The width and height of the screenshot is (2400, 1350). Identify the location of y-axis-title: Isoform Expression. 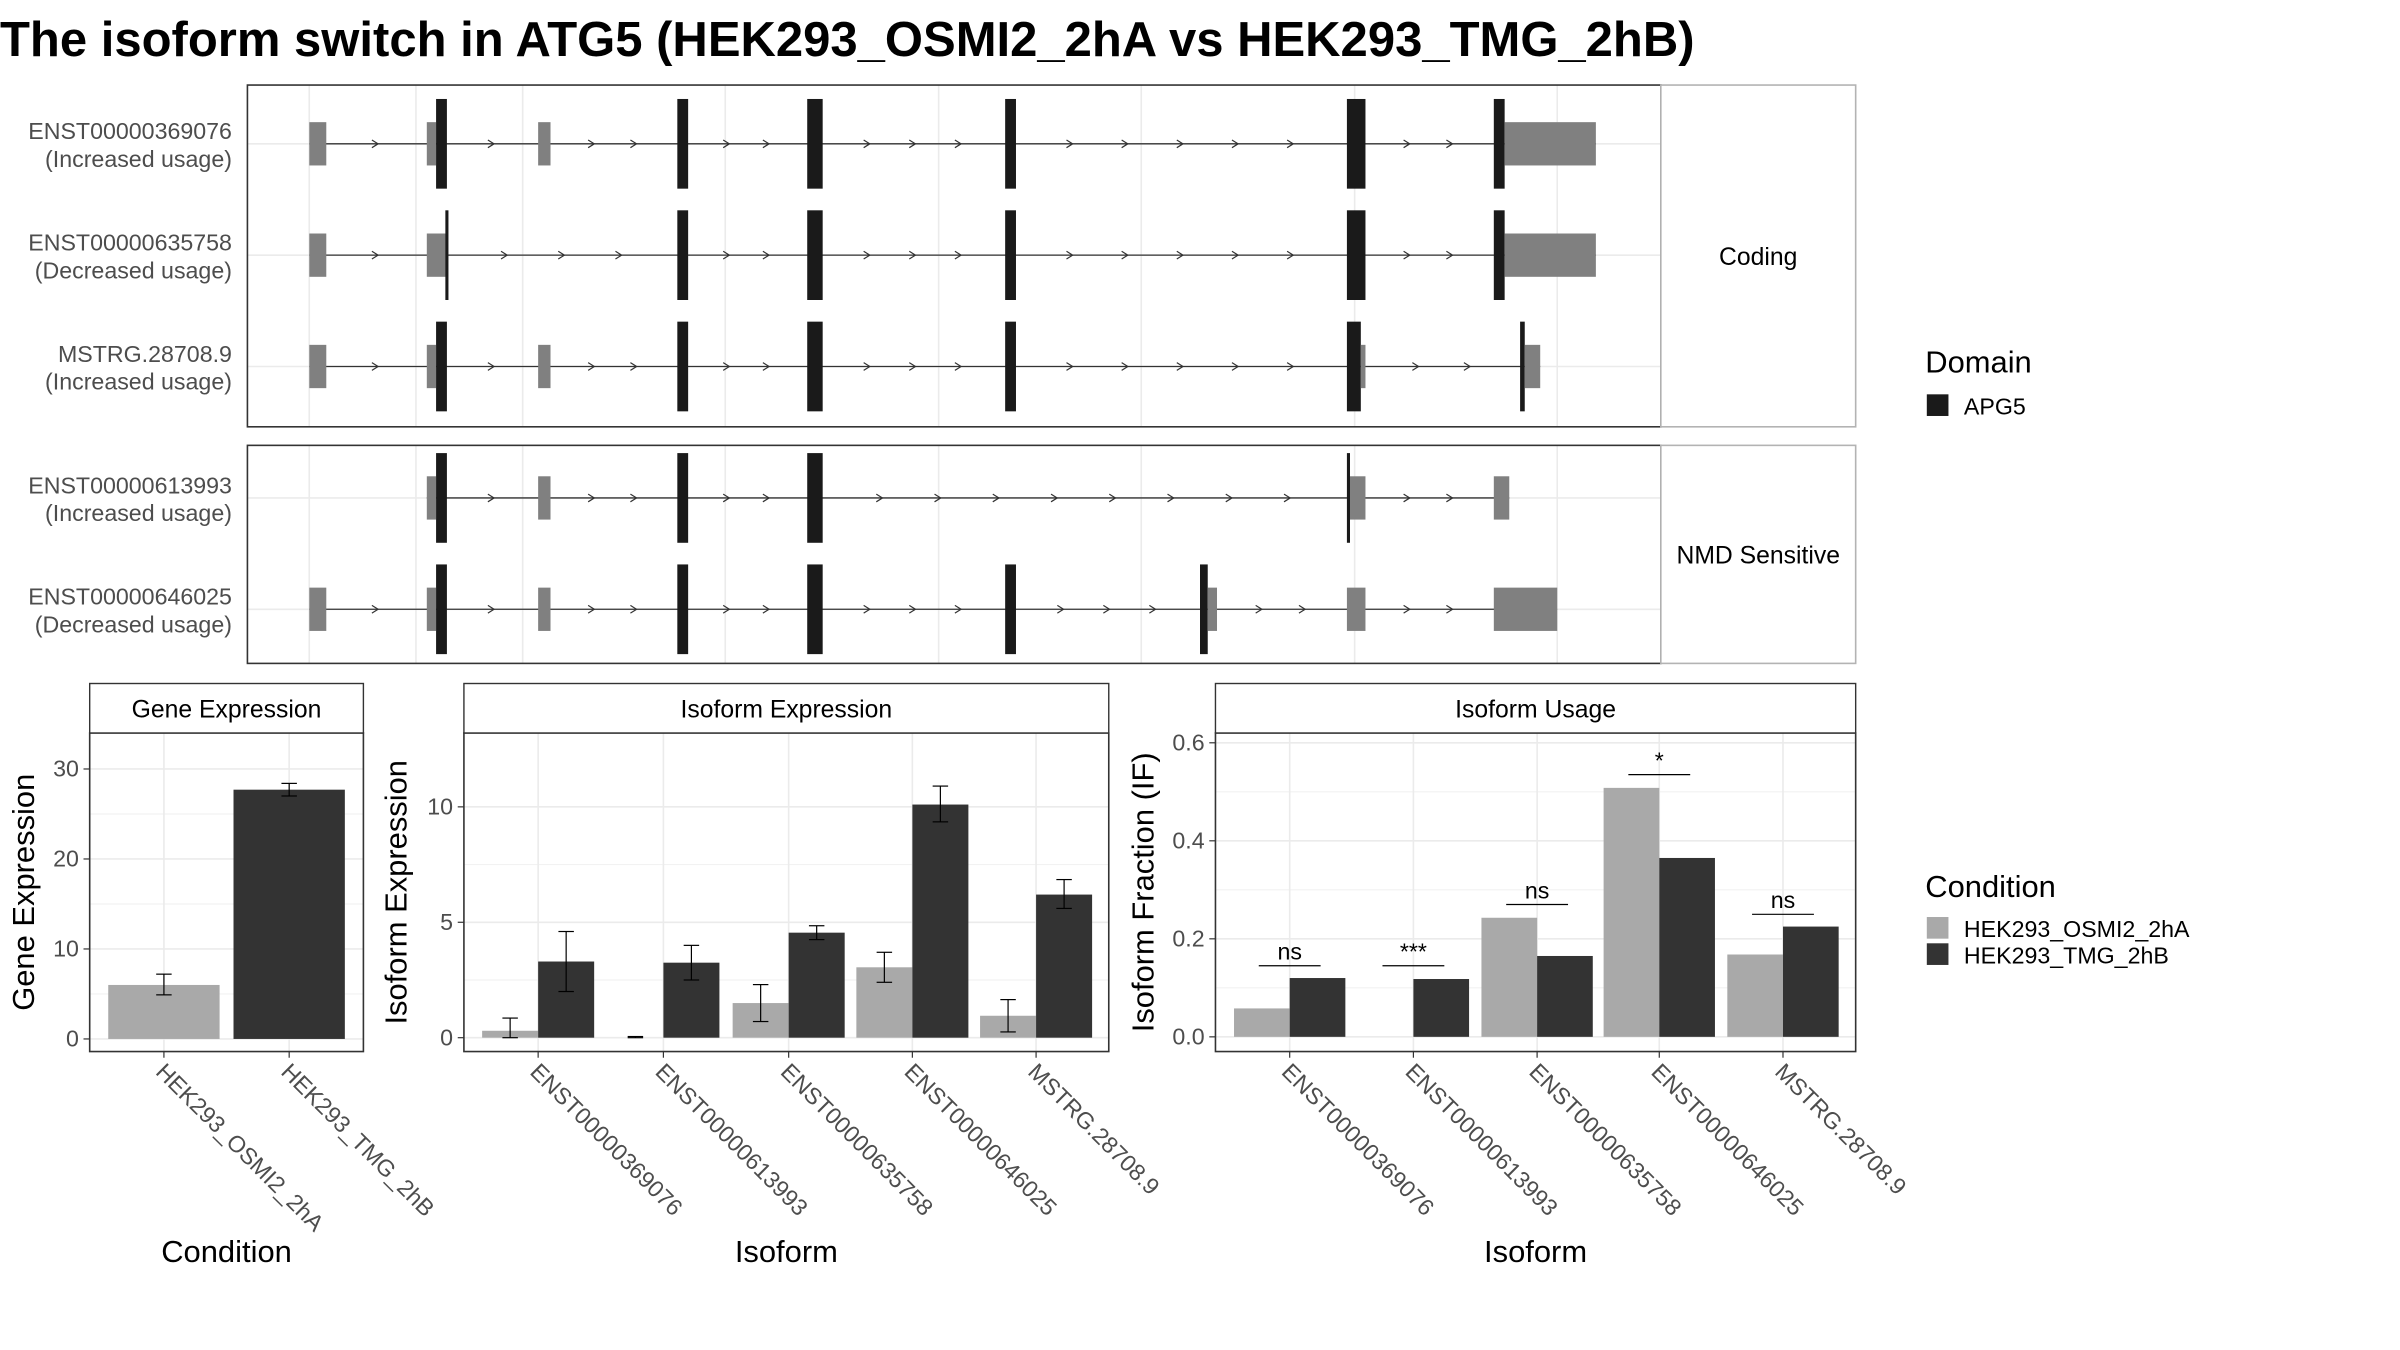
(396, 892).